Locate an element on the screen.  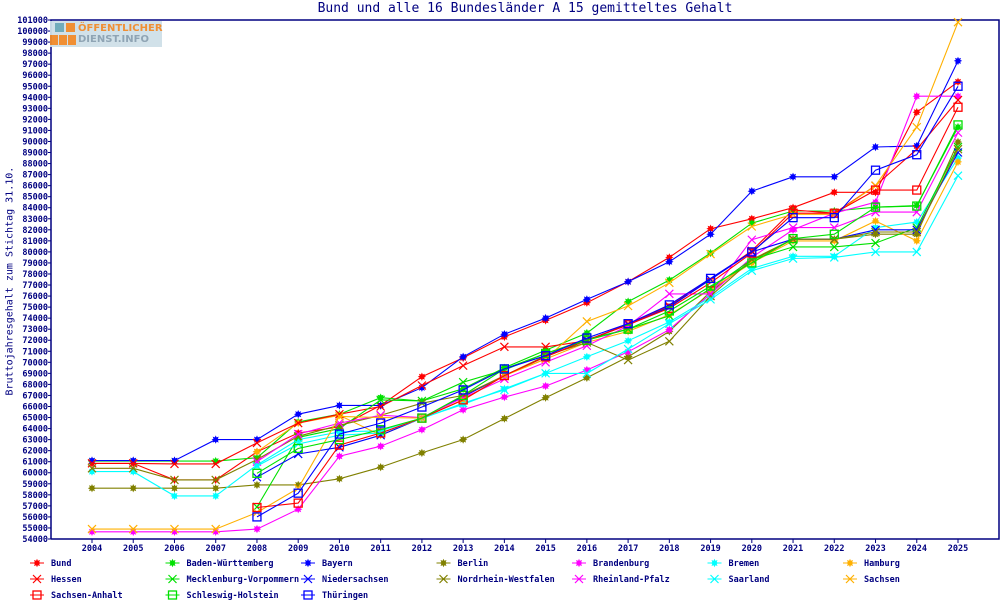
legend-item-mecklenburg-vorpommern: Mecklenburg-Vorpommern is located at coordinates (232, 579).